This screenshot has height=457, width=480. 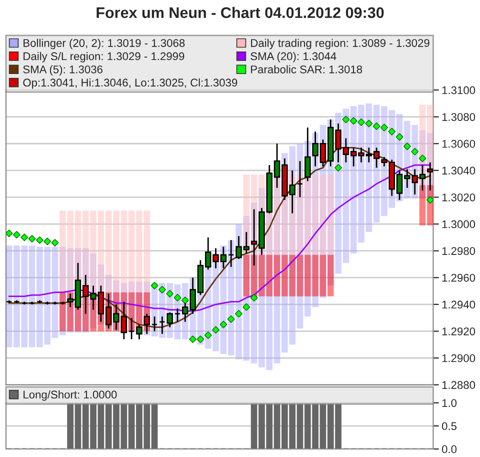 What do you see at coordinates (293, 57) in the screenshot?
I see `legend-label: SMA (20): 1.3044` at bounding box center [293, 57].